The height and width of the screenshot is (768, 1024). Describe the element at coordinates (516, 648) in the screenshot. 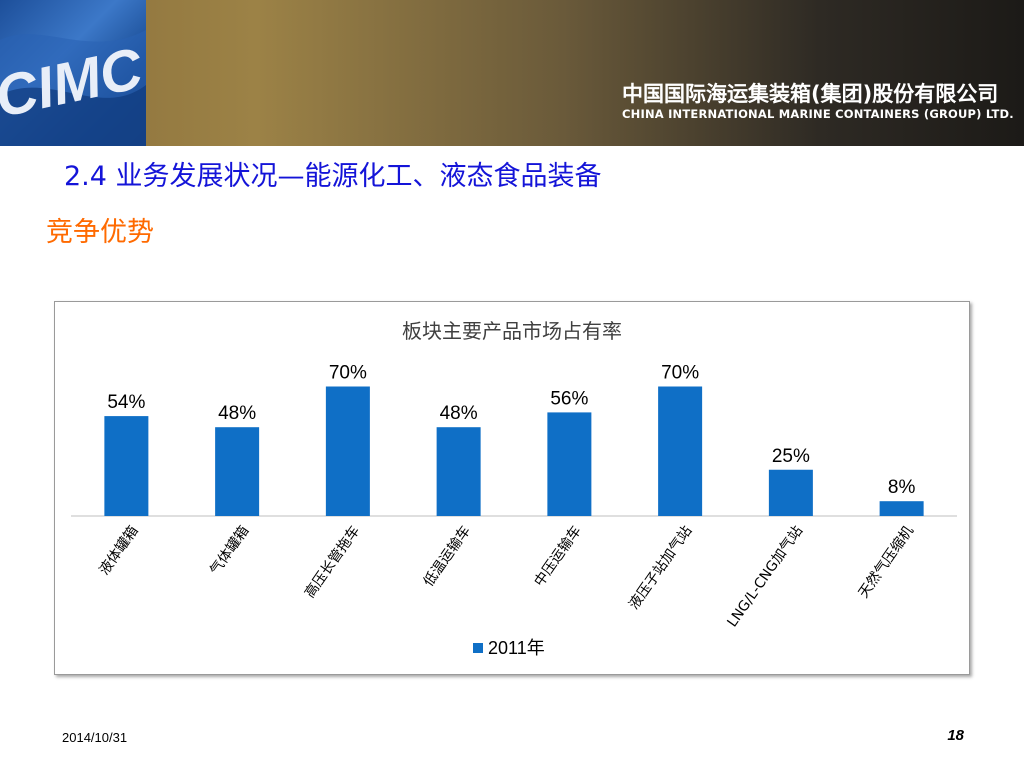

I see `legend-label: 2011年` at that location.